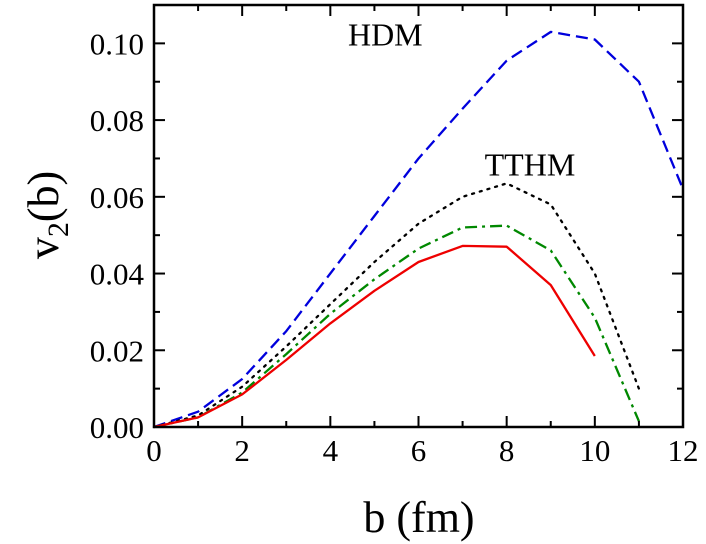 This screenshot has height=544, width=706. What do you see at coordinates (530, 165) in the screenshot?
I see `annotation-tthm: TTHM` at bounding box center [530, 165].